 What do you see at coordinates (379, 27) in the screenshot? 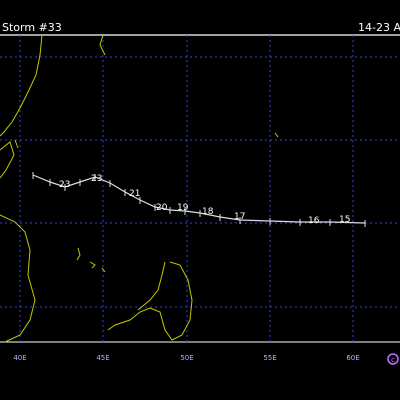
I see `storm-dates: 14-23 A` at bounding box center [379, 27].